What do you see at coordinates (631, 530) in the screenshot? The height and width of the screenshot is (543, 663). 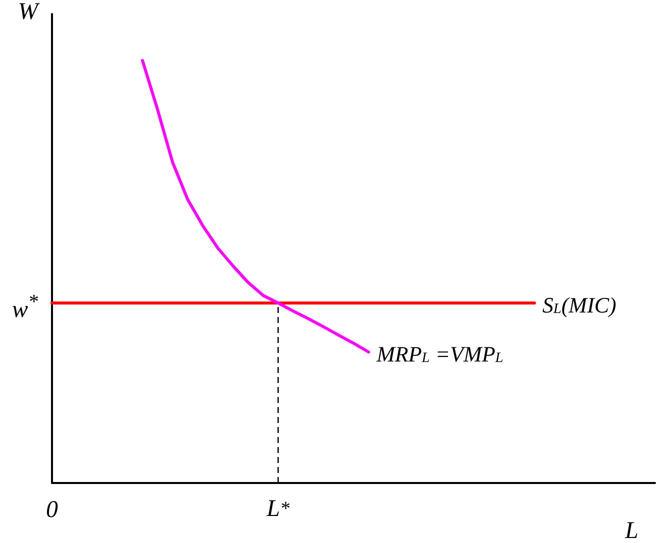 I see `x-axis-title: L` at bounding box center [631, 530].